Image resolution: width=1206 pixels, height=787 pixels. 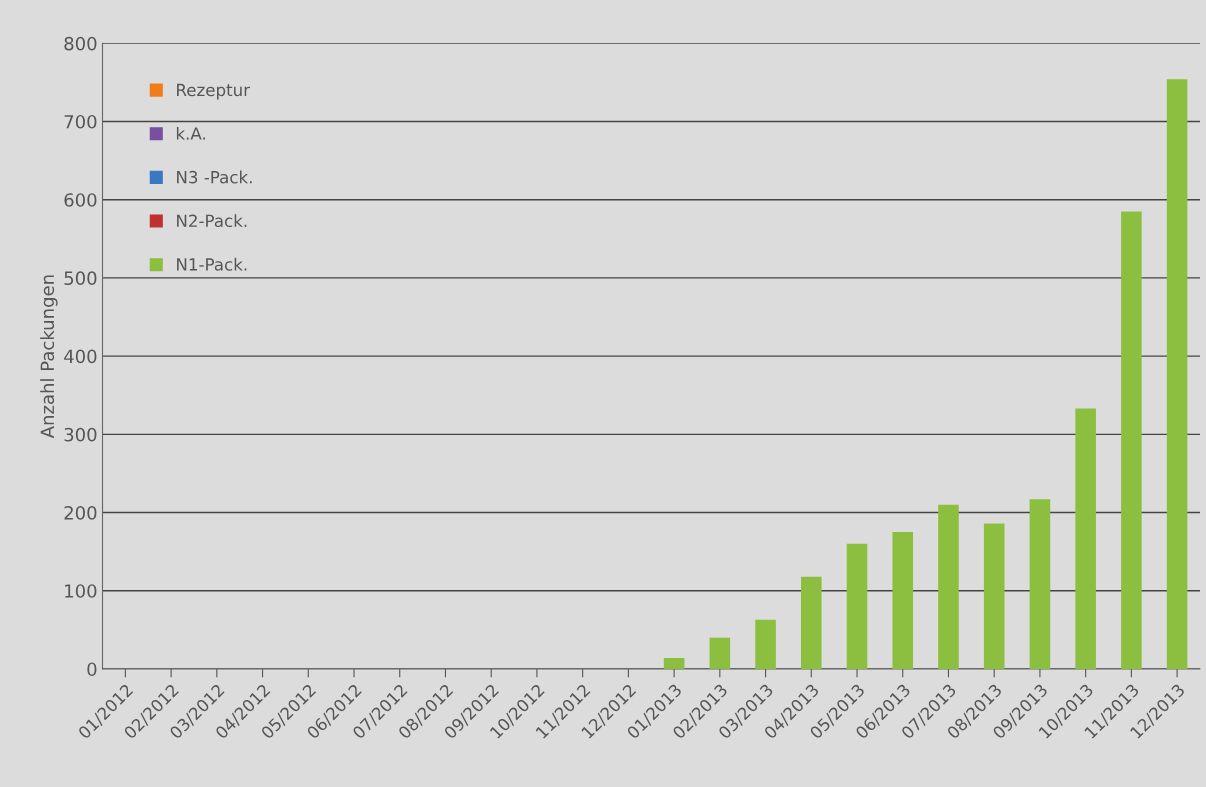 What do you see at coordinates (92, 669) in the screenshot?
I see `y-tick-label: 0` at bounding box center [92, 669].